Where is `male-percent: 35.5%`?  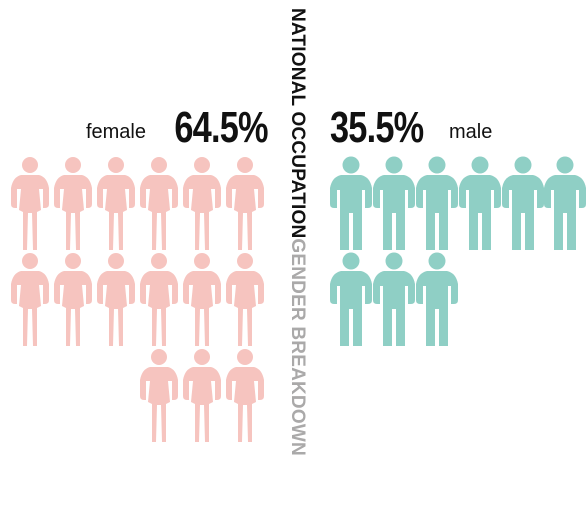 male-percent: 35.5% is located at coordinates (377, 127).